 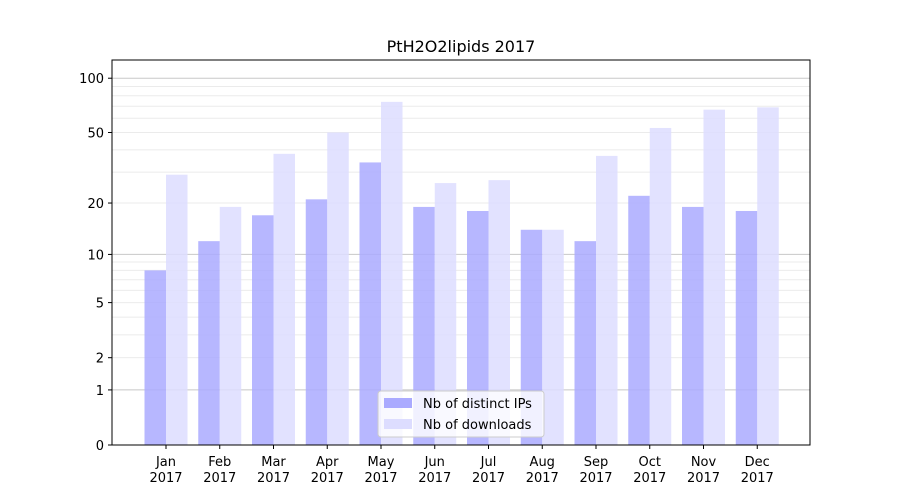 What do you see at coordinates (100, 359) in the screenshot?
I see `y-tick-label: 2` at bounding box center [100, 359].